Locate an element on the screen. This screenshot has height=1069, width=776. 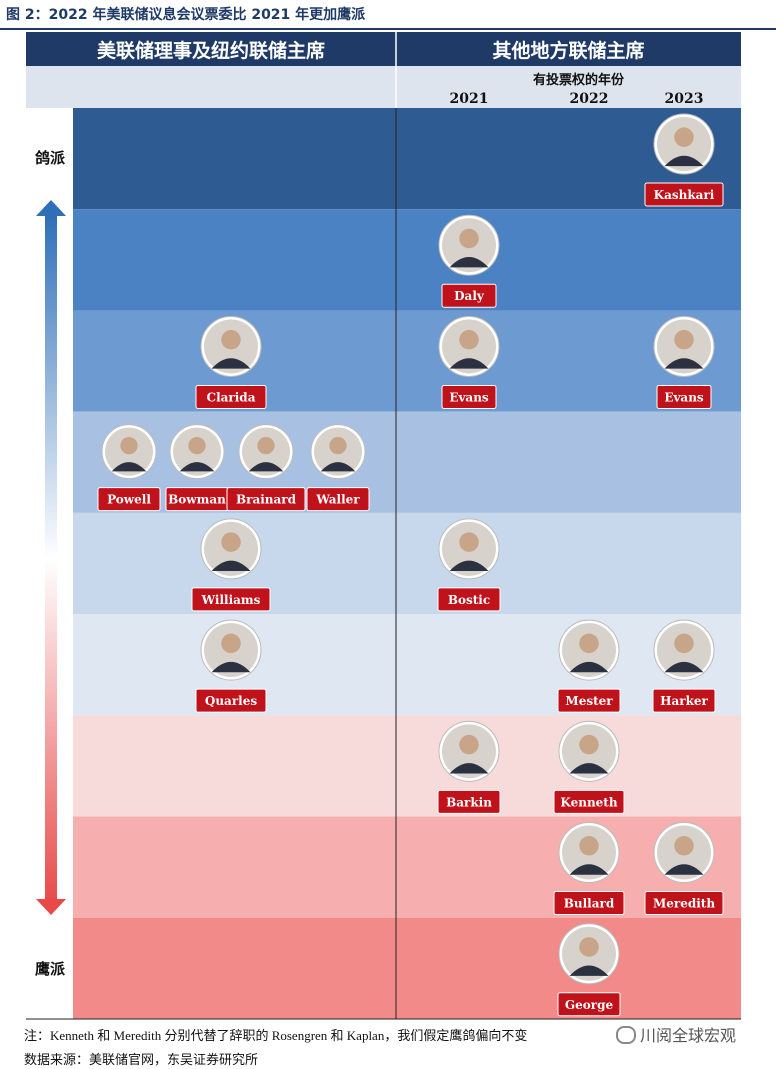
axis-arrow-head-bottom is located at coordinates (51, 907).